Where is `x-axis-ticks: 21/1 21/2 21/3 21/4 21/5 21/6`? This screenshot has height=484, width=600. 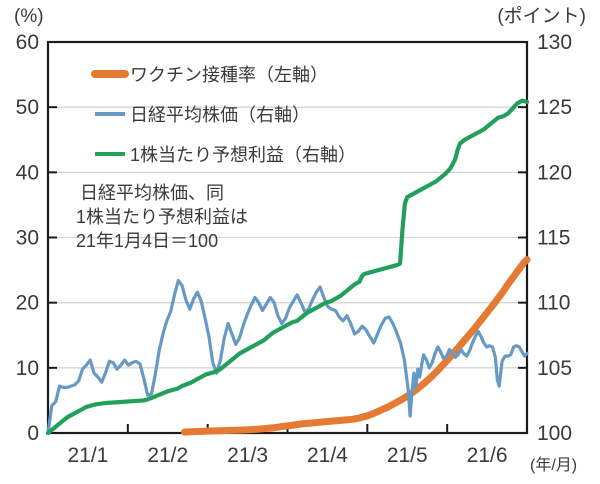 x-axis-ticks: 21/1 21/2 21/3 21/4 21/5 21/6 is located at coordinates (287, 445).